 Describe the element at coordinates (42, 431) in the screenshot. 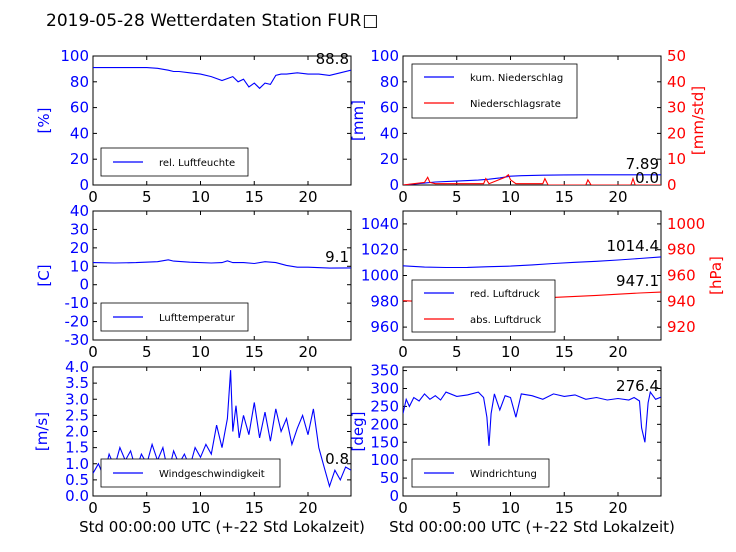

I see `y-axis-label: [m/s]` at that location.